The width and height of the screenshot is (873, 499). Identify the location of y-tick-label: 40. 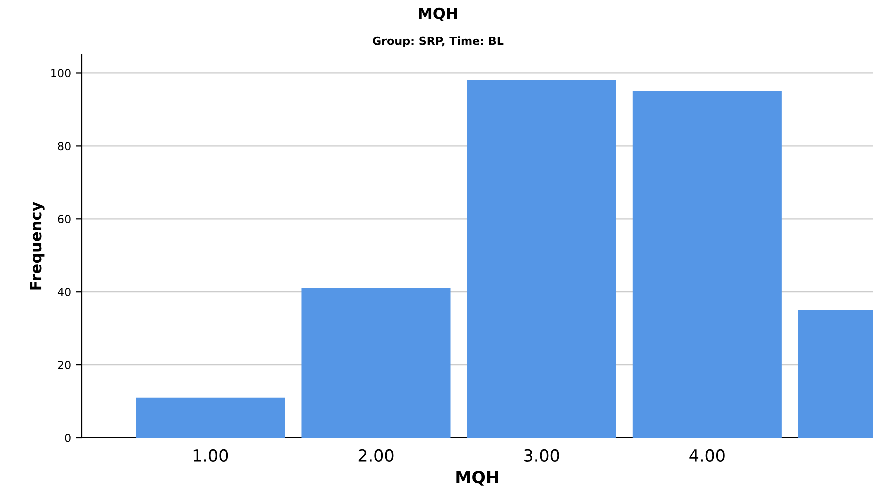
(64, 292).